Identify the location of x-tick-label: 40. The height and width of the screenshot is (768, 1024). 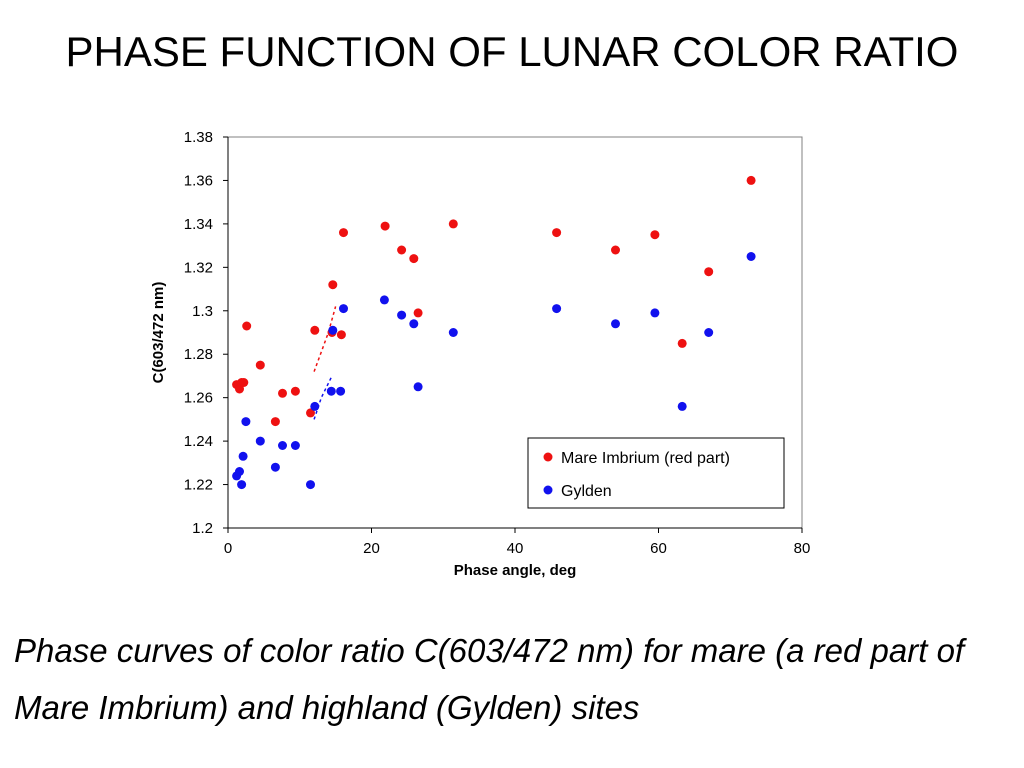
(515, 548).